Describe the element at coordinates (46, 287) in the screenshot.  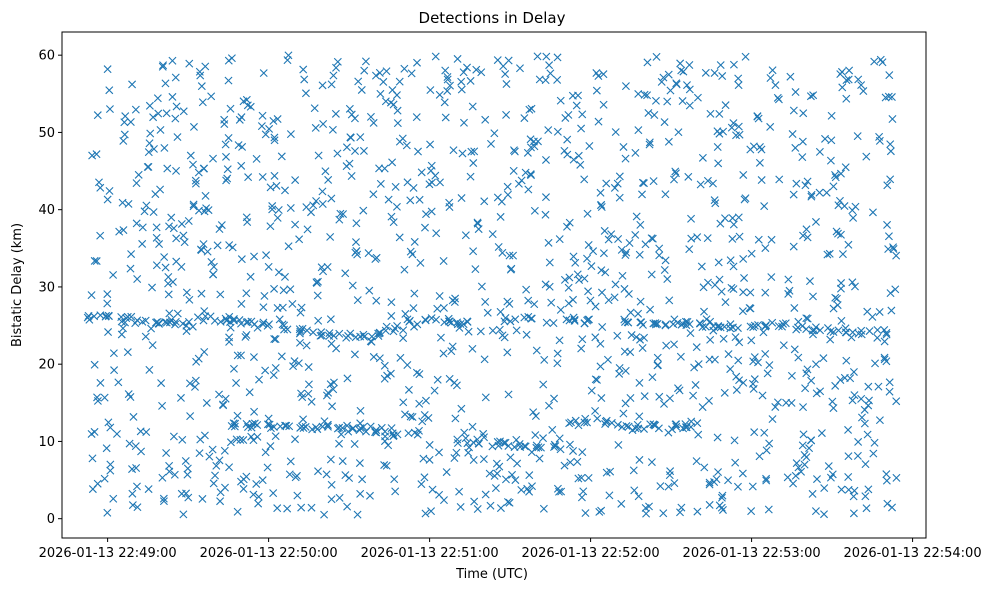
I see `y-tick-label: 30` at that location.